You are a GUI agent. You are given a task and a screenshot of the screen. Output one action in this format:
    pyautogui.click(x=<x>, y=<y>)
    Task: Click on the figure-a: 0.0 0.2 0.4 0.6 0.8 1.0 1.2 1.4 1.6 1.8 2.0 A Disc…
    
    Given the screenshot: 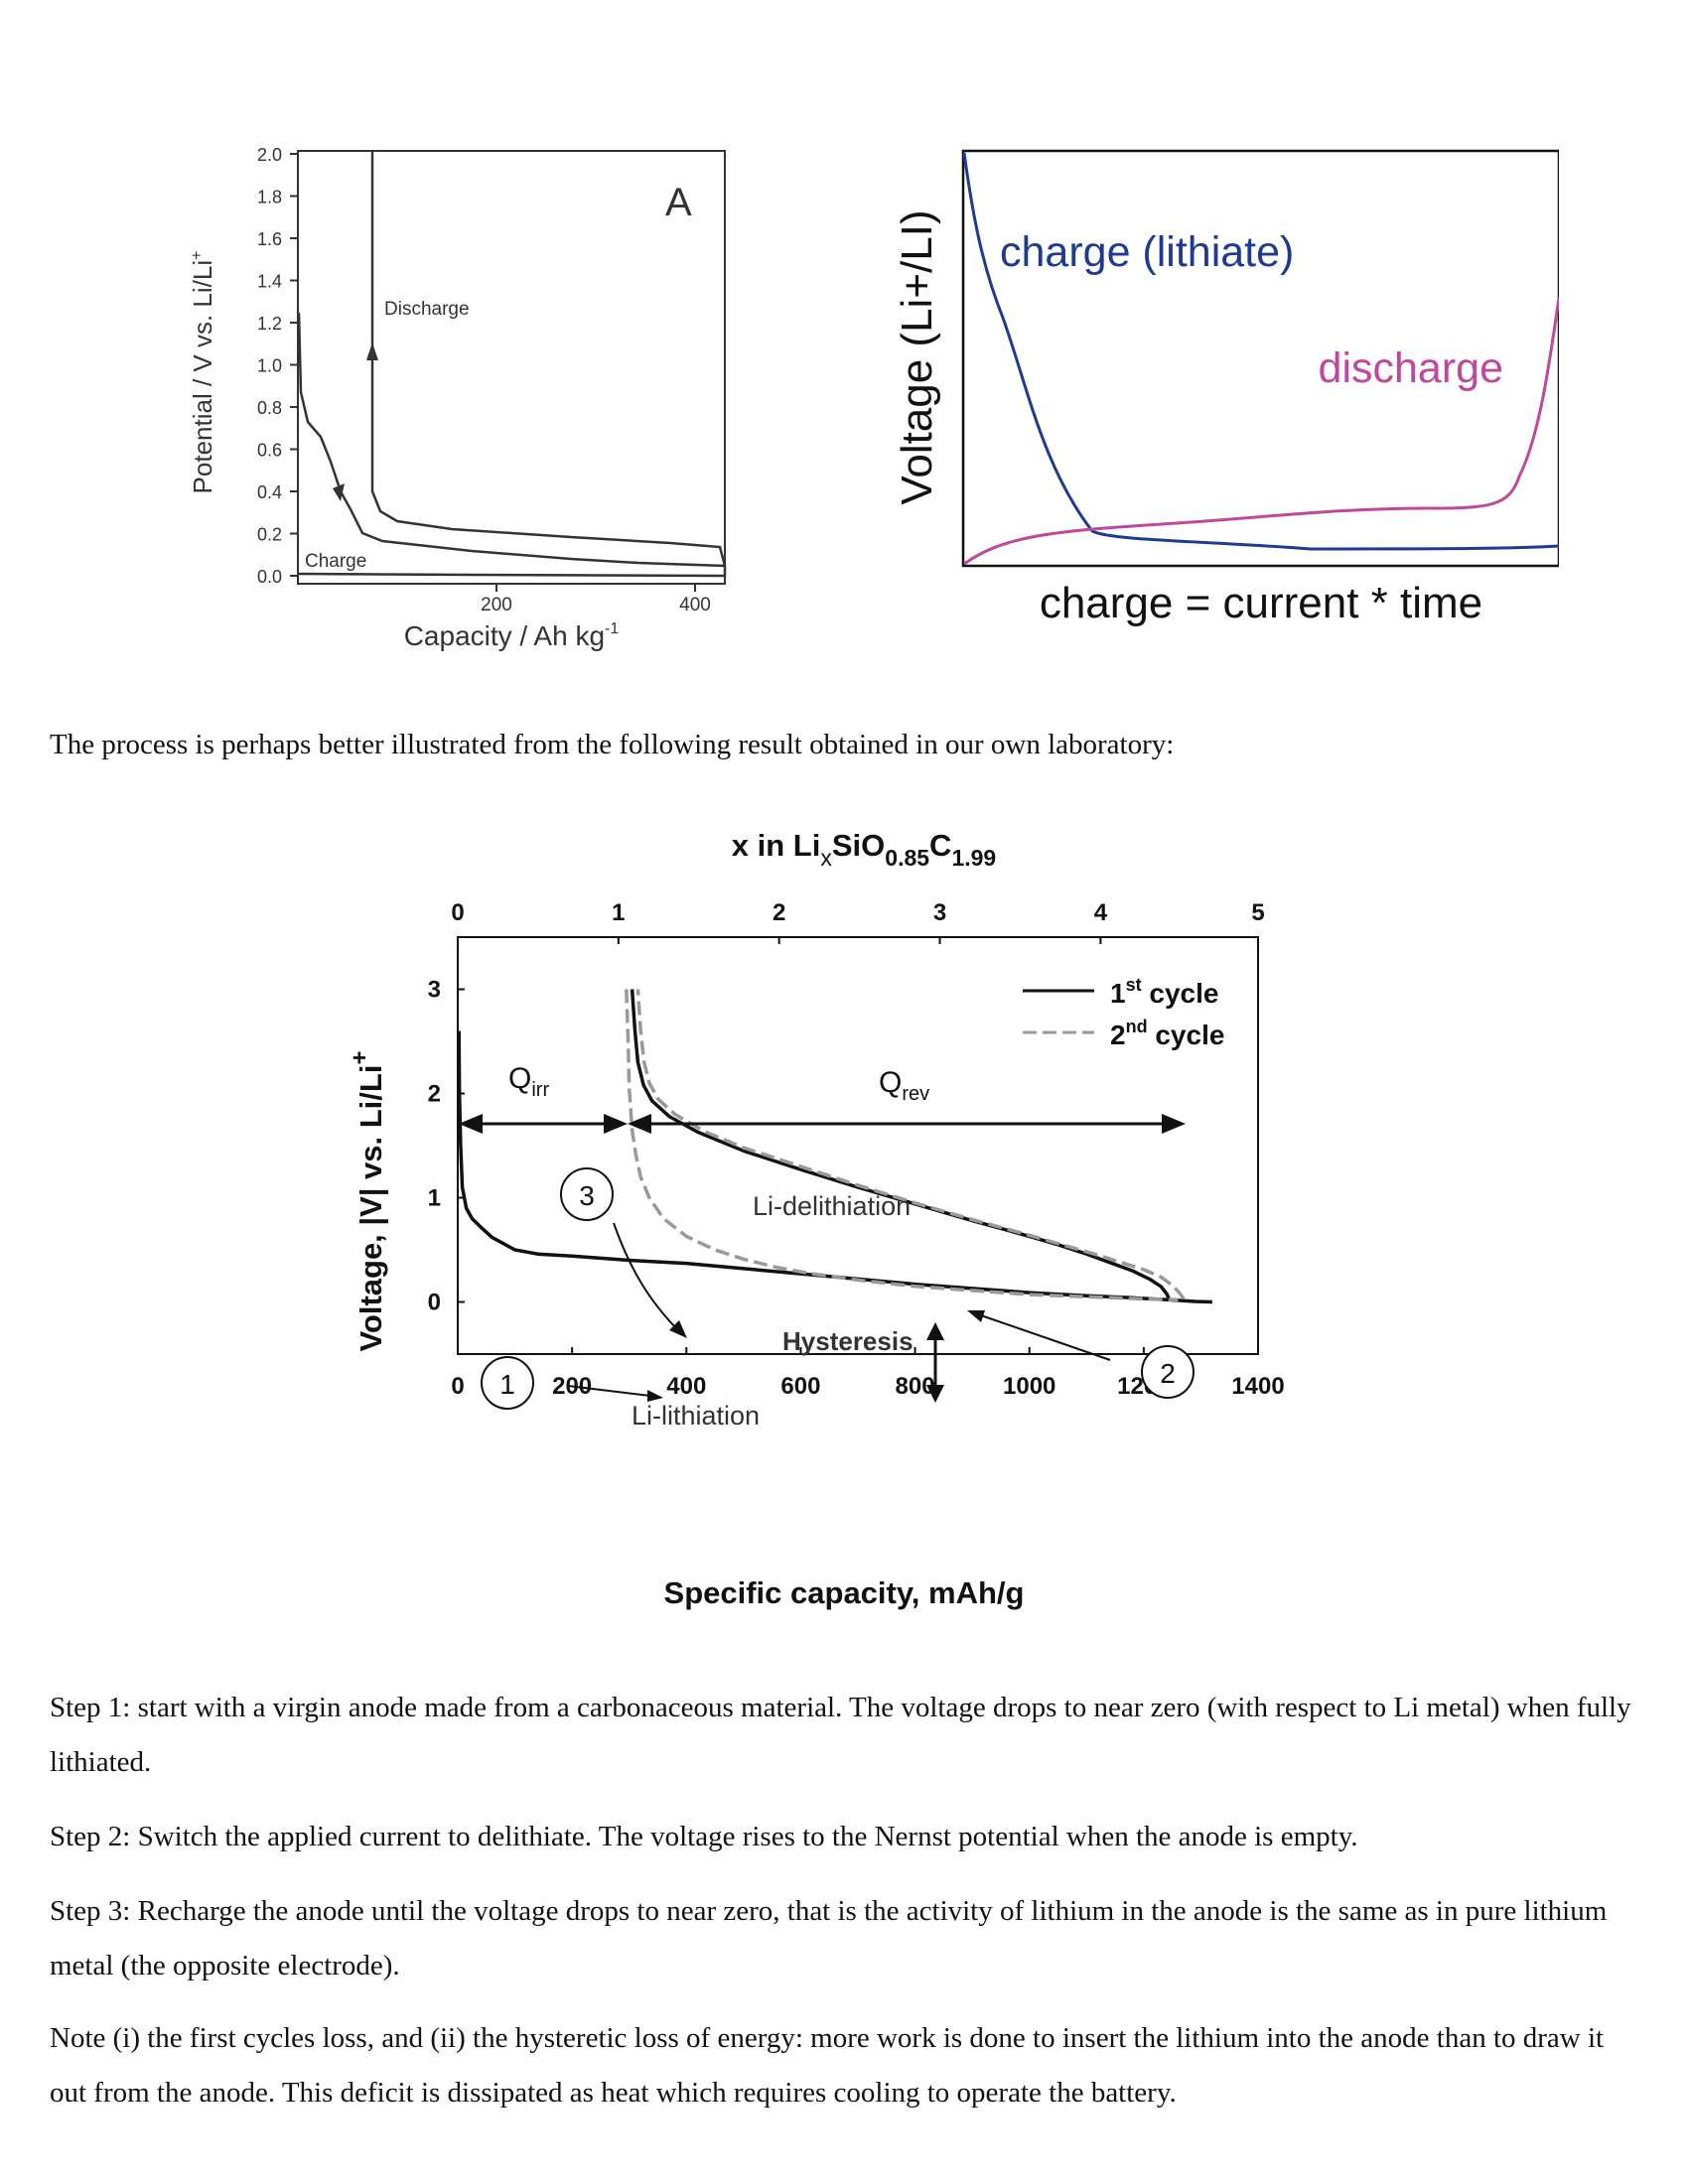 What is the action you would take?
    pyautogui.click(x=457, y=398)
    